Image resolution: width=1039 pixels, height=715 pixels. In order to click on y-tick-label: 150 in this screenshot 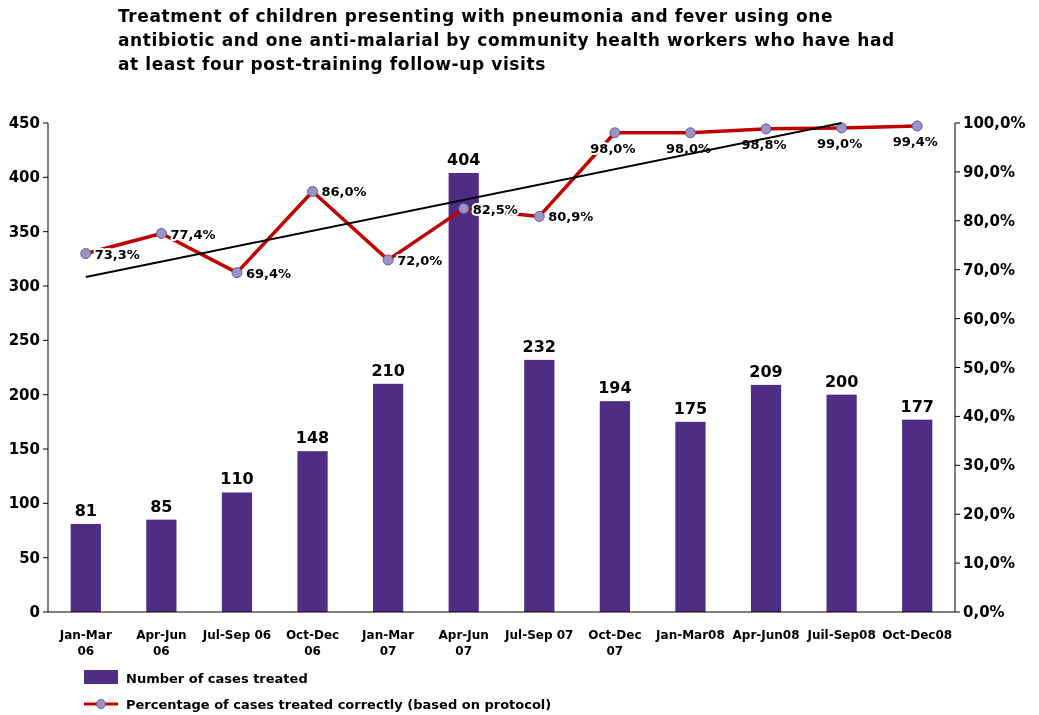, I will do `click(24, 449)`.